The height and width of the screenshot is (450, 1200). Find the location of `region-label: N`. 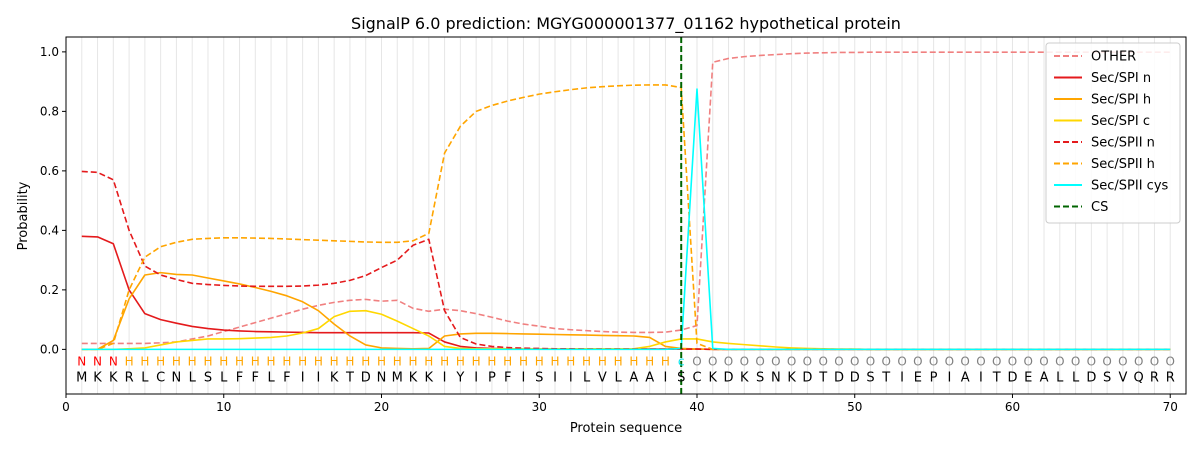

region-label: N is located at coordinates (81, 361).